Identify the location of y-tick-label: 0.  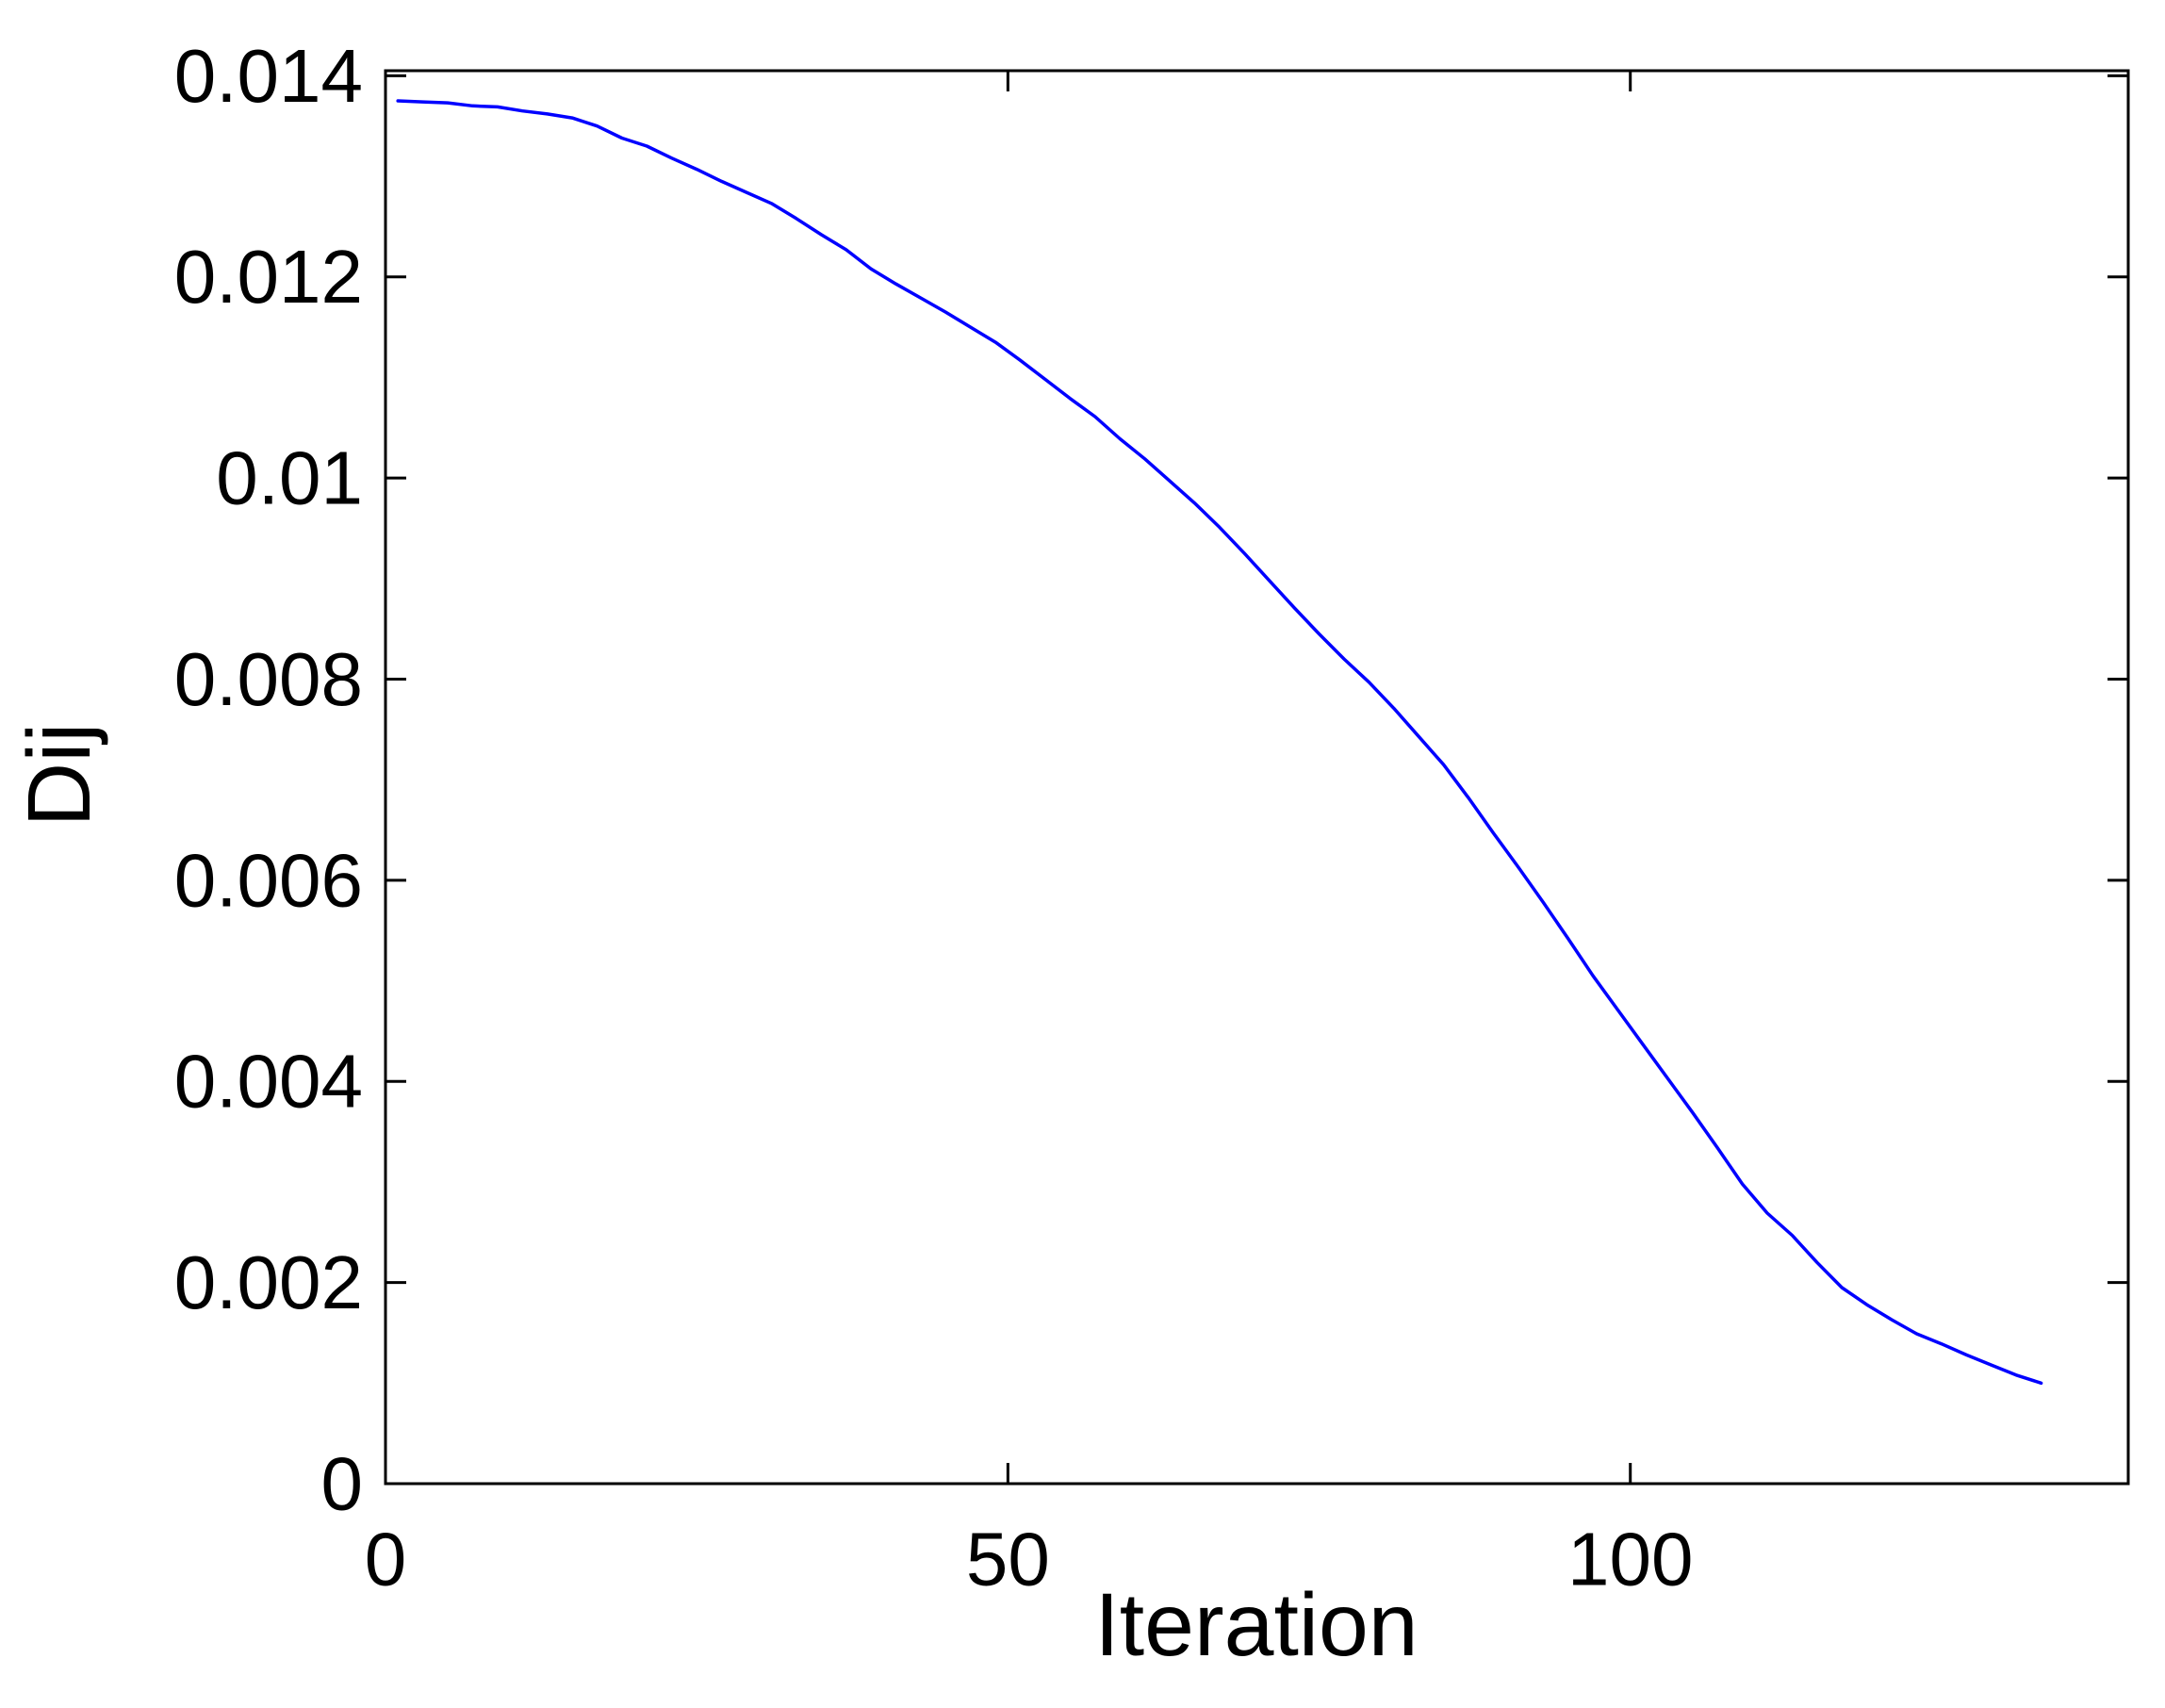
(342, 1484).